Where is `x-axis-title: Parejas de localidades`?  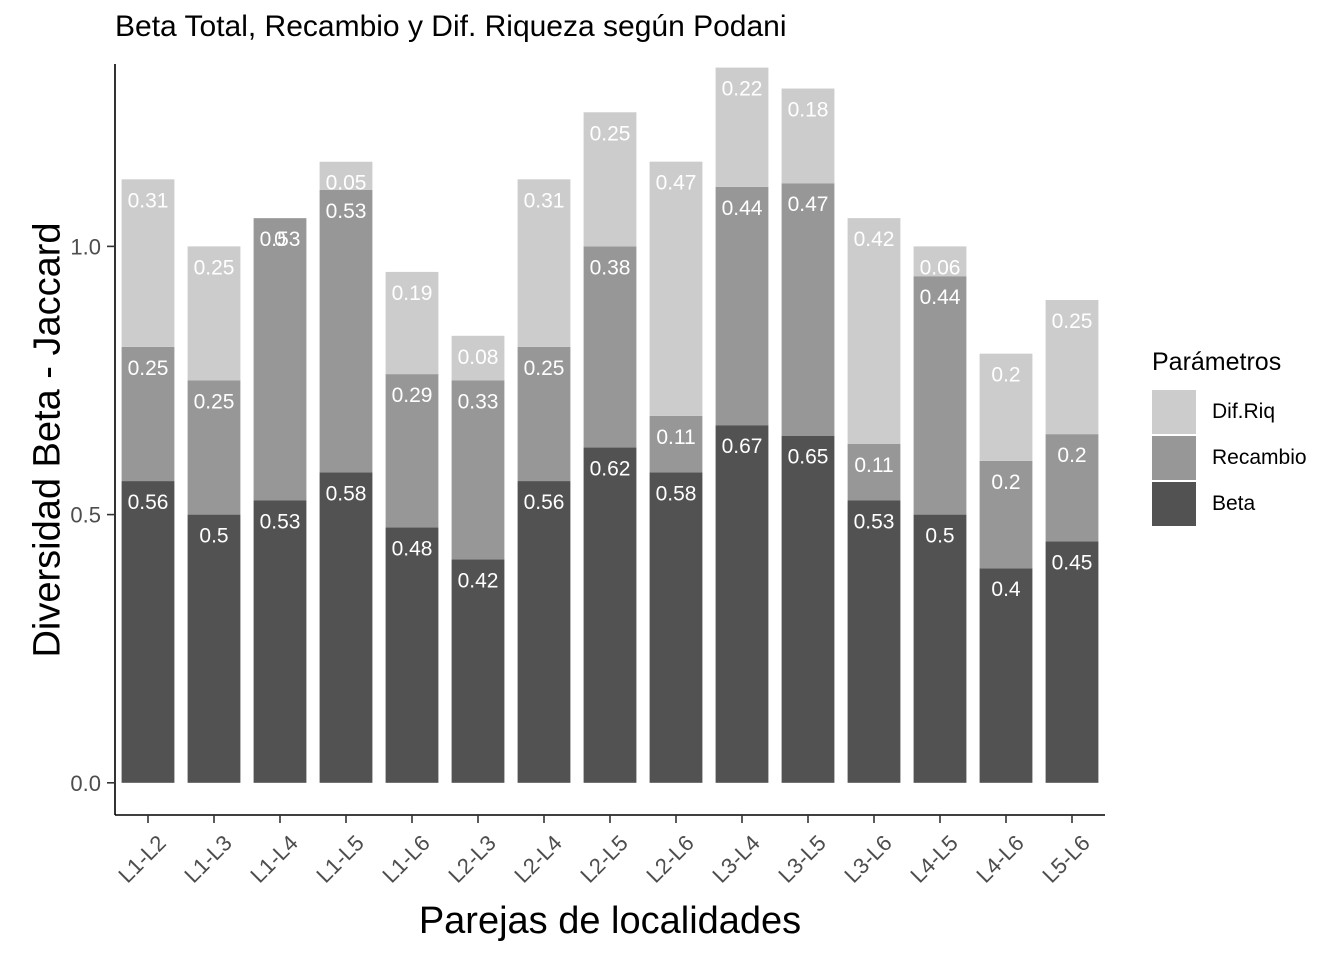 x-axis-title: Parejas de localidades is located at coordinates (610, 921).